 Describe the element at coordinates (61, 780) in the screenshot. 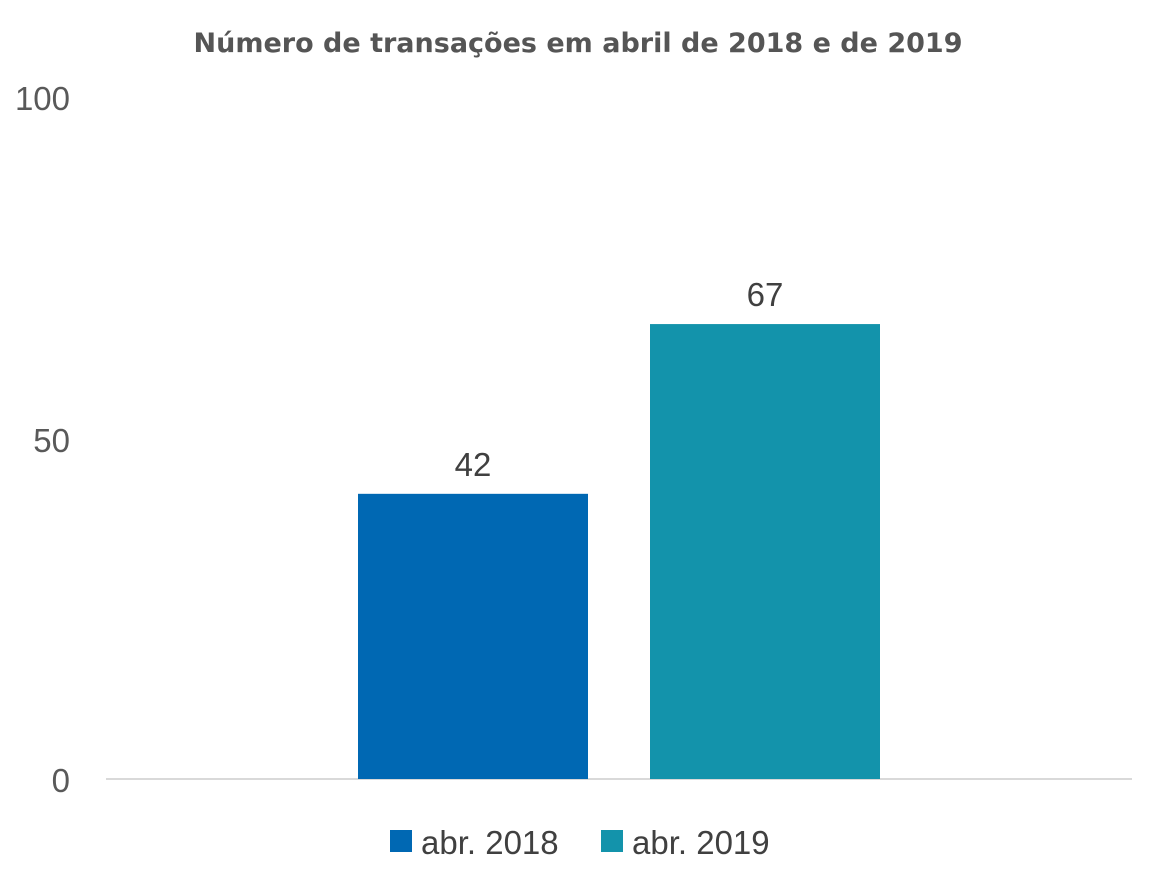

I see `y-tick-label-0: 0` at that location.